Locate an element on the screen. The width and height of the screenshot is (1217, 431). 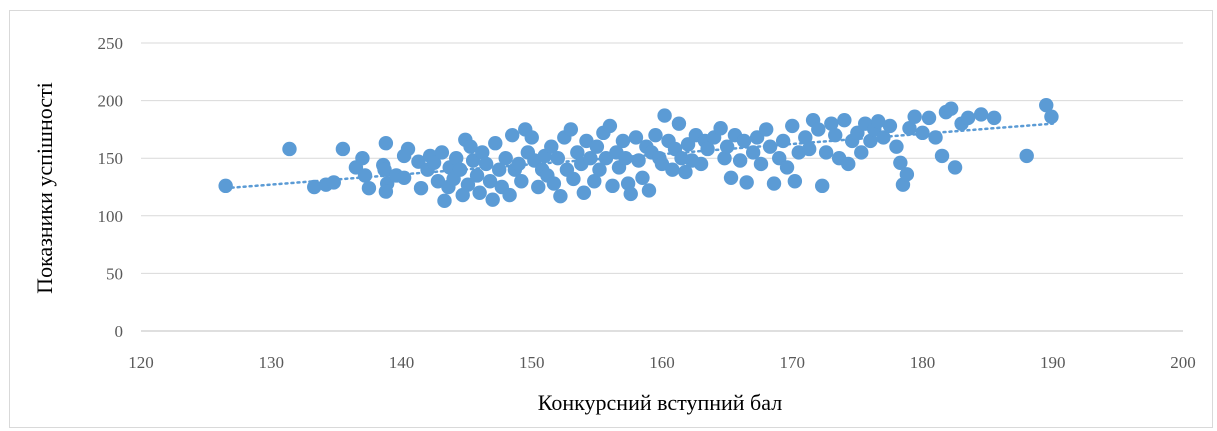
y-tick-label: 50 is located at coordinates (114, 273).